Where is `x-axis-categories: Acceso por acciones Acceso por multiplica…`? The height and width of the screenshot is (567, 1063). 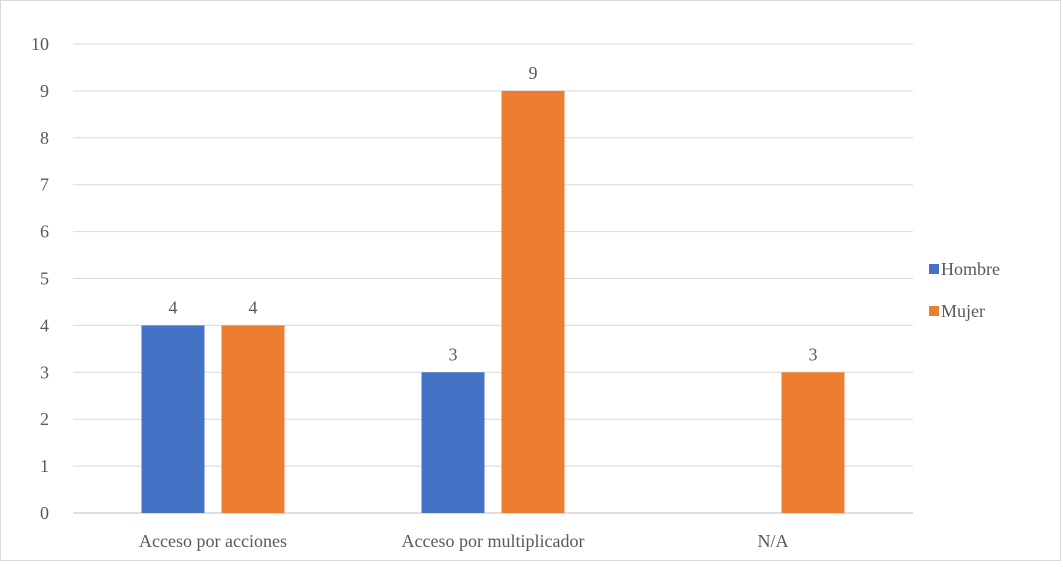 x-axis-categories: Acceso por acciones Acceso por multiplica… is located at coordinates (463, 541).